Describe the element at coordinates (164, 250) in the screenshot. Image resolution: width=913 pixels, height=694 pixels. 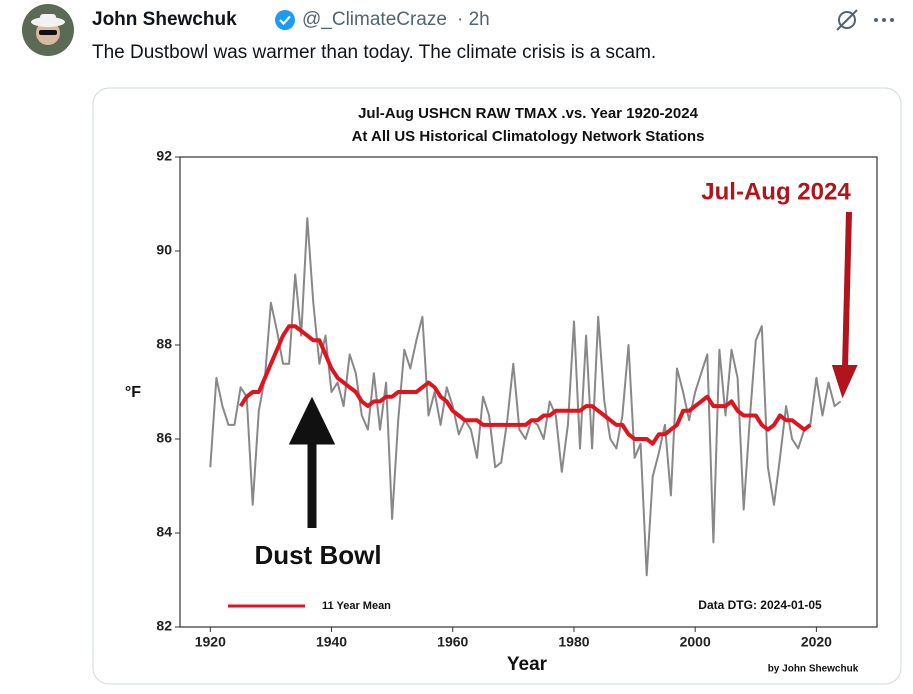
I see `y-tick-label: 90` at that location.